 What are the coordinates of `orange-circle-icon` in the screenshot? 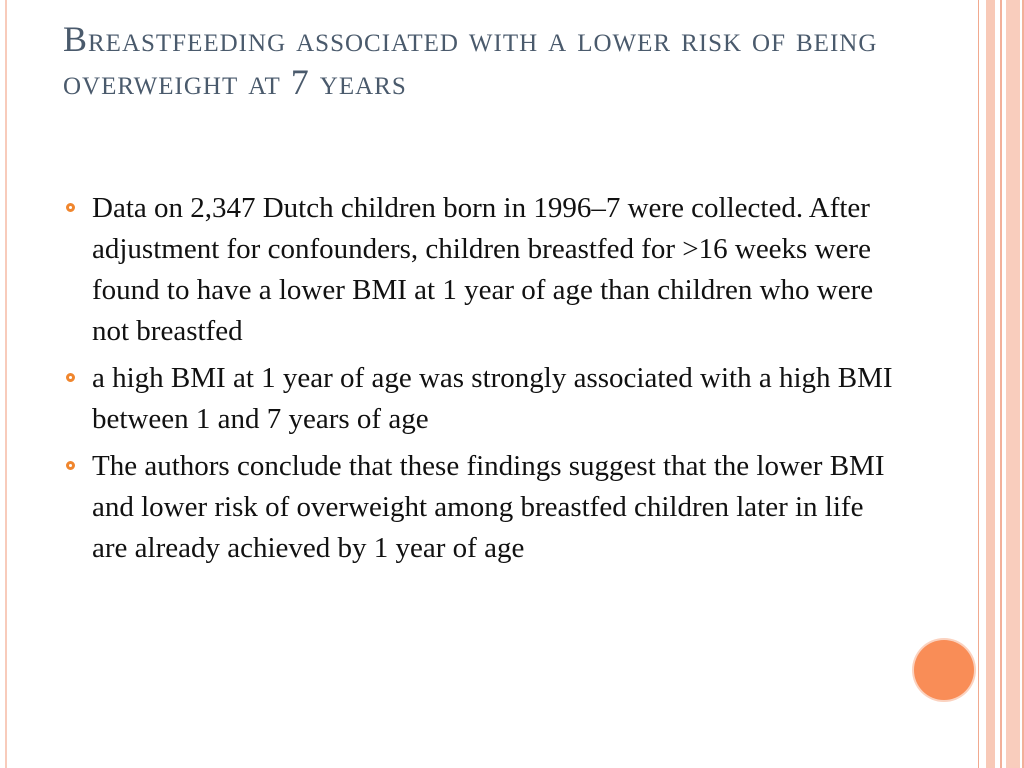 It's located at (944, 670).